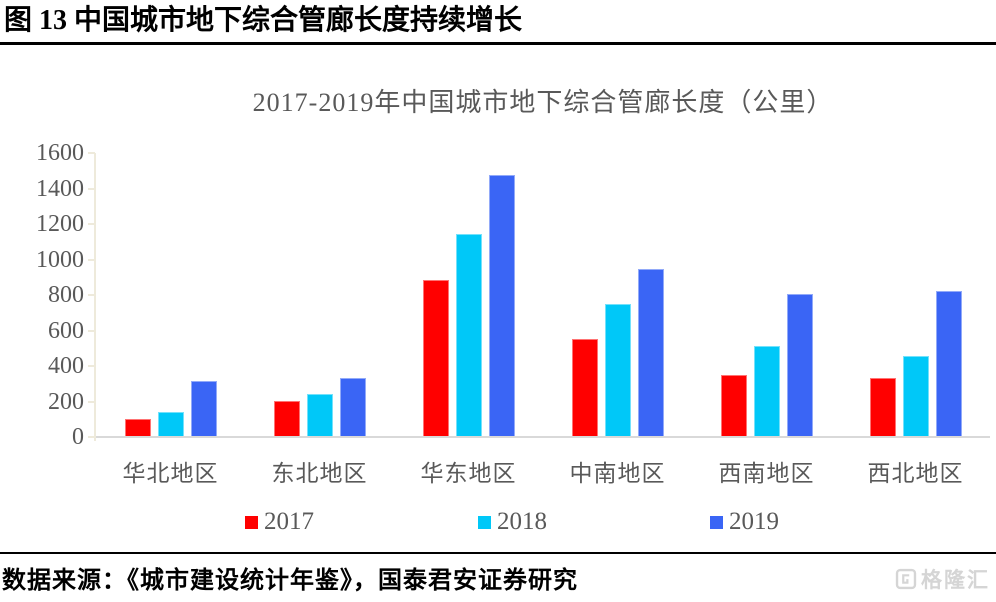  What do you see at coordinates (66, 366) in the screenshot?
I see `y-tick-label: 400` at bounding box center [66, 366].